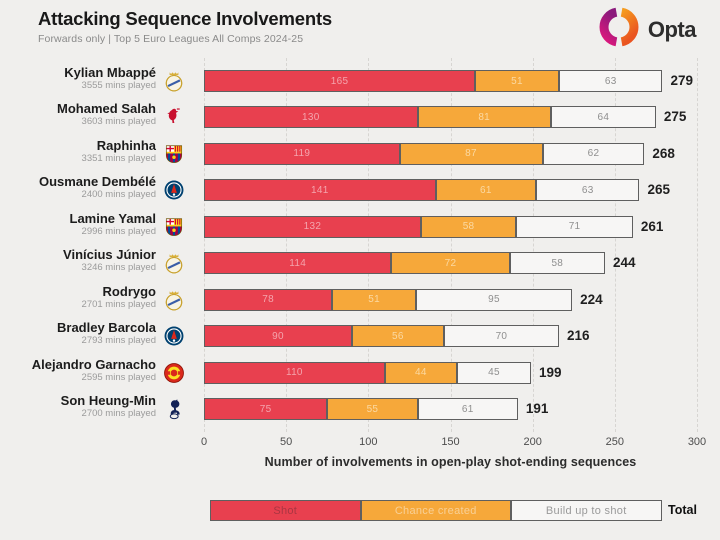 This screenshot has width=720, height=540. What do you see at coordinates (174, 409) in the screenshot?
I see `club-crest-tottenham-icon` at bounding box center [174, 409].